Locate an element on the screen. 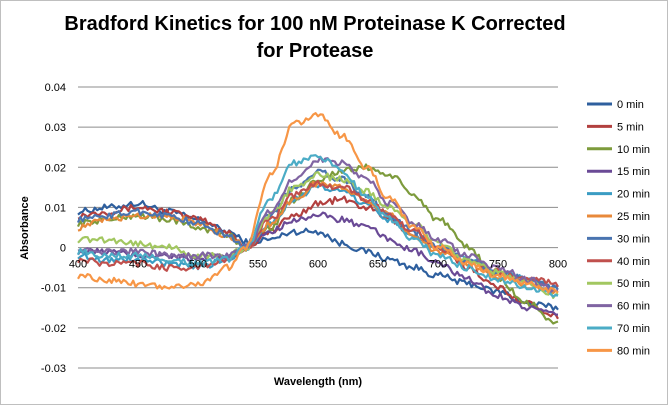 This screenshot has height=405, width=668. y-tick-label: 0.04 is located at coordinates (55, 88).